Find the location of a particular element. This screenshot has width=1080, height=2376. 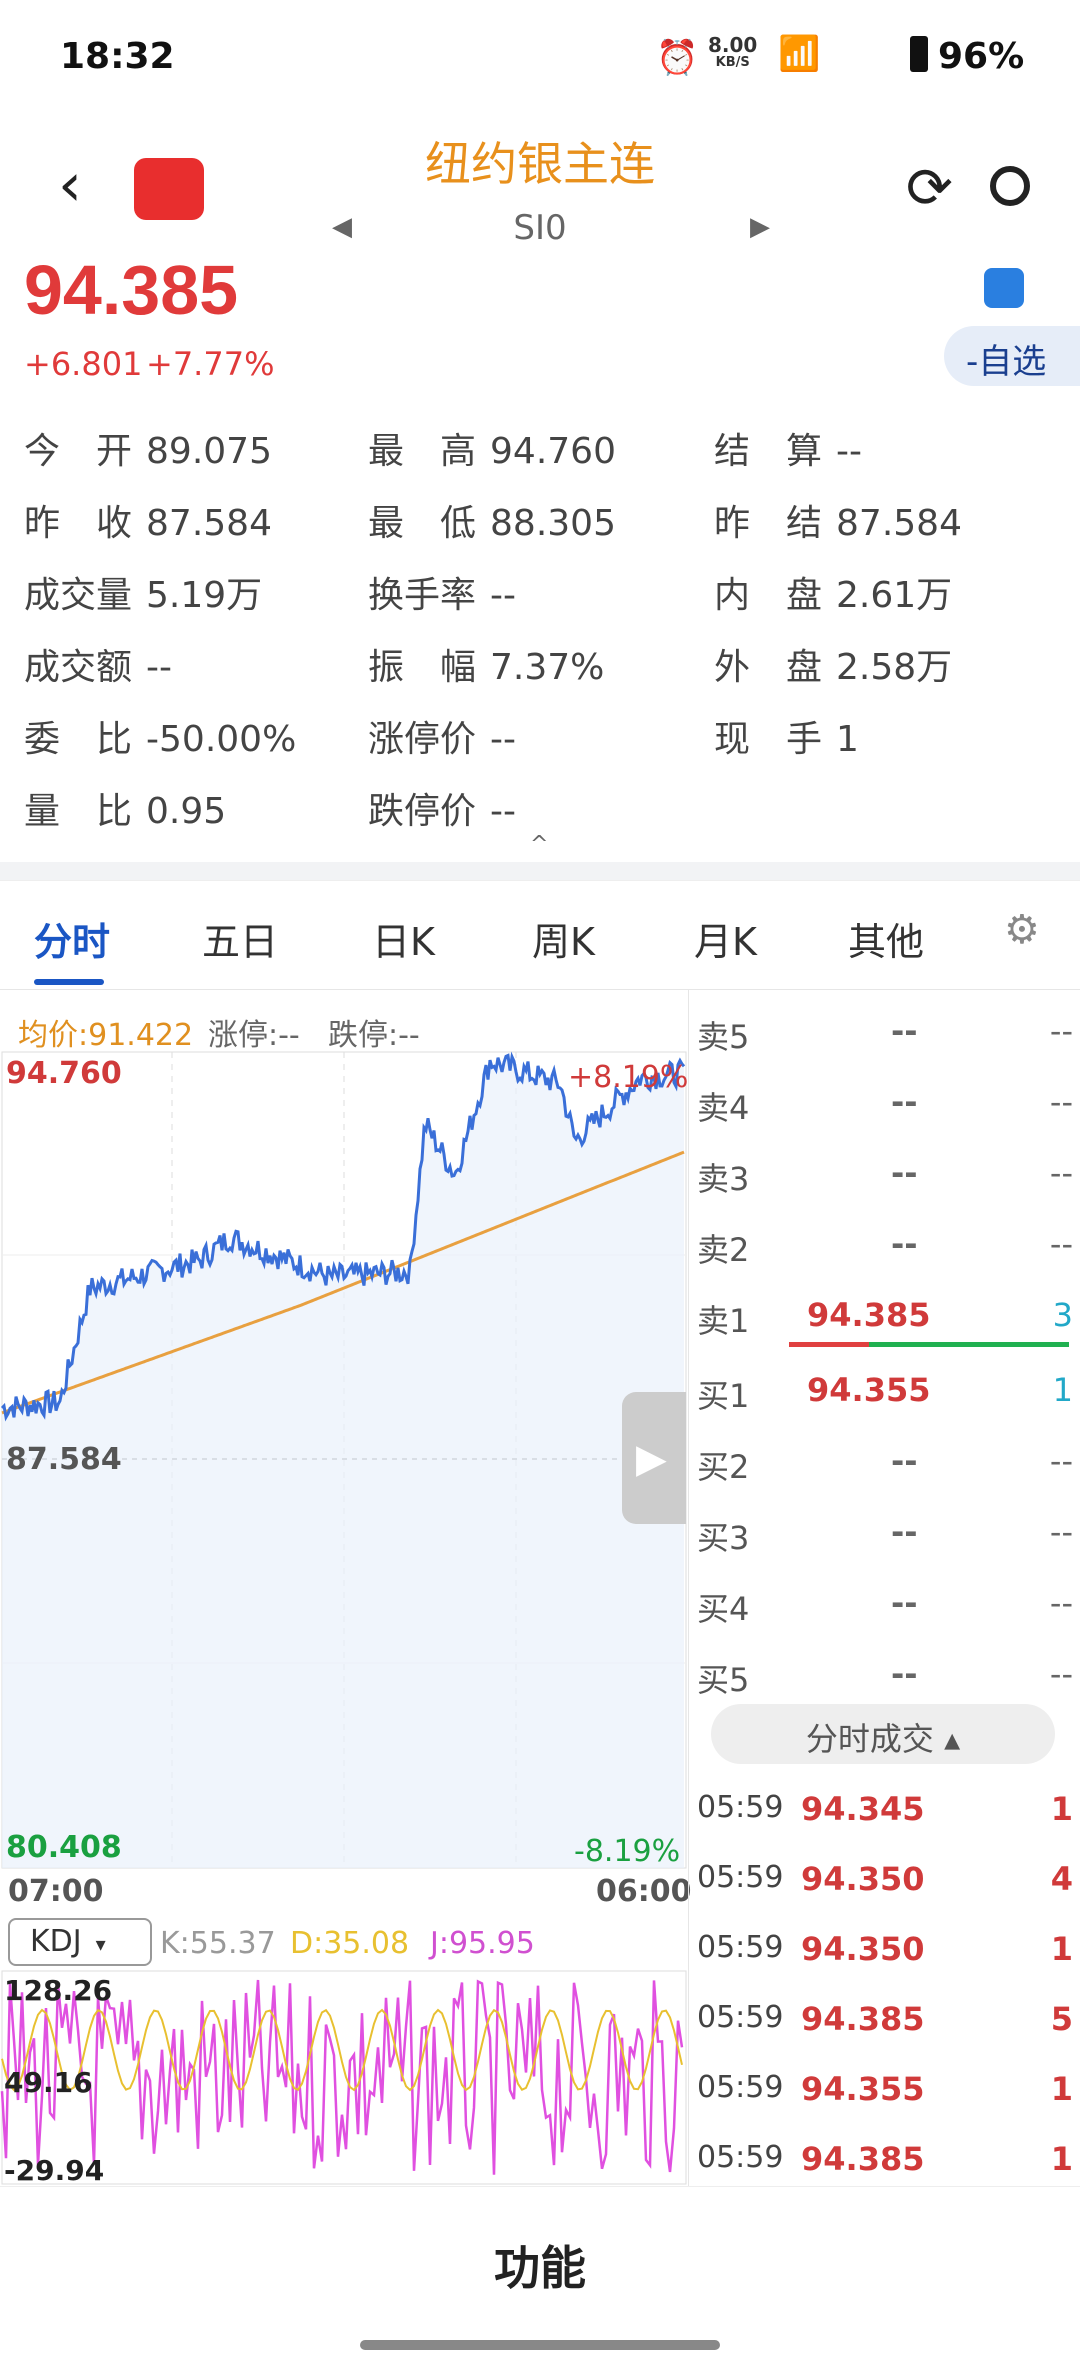

active-tab-indicator is located at coordinates (69, 982).